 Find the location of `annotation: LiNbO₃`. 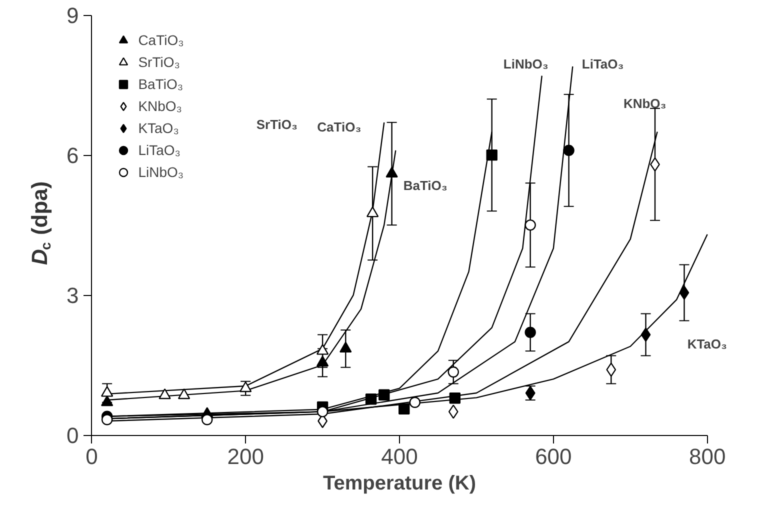

annotation: LiNbO₃ is located at coordinates (525, 64).